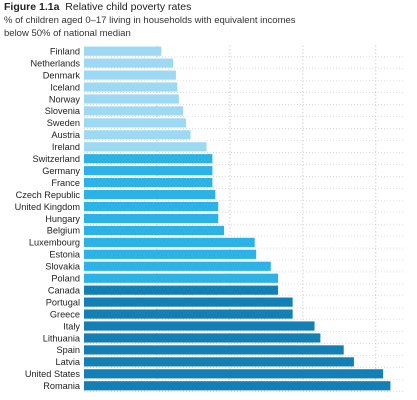 The height and width of the screenshot is (400, 417). What do you see at coordinates (65, 279) in the screenshot?
I see `category-label: Poland` at bounding box center [65, 279].